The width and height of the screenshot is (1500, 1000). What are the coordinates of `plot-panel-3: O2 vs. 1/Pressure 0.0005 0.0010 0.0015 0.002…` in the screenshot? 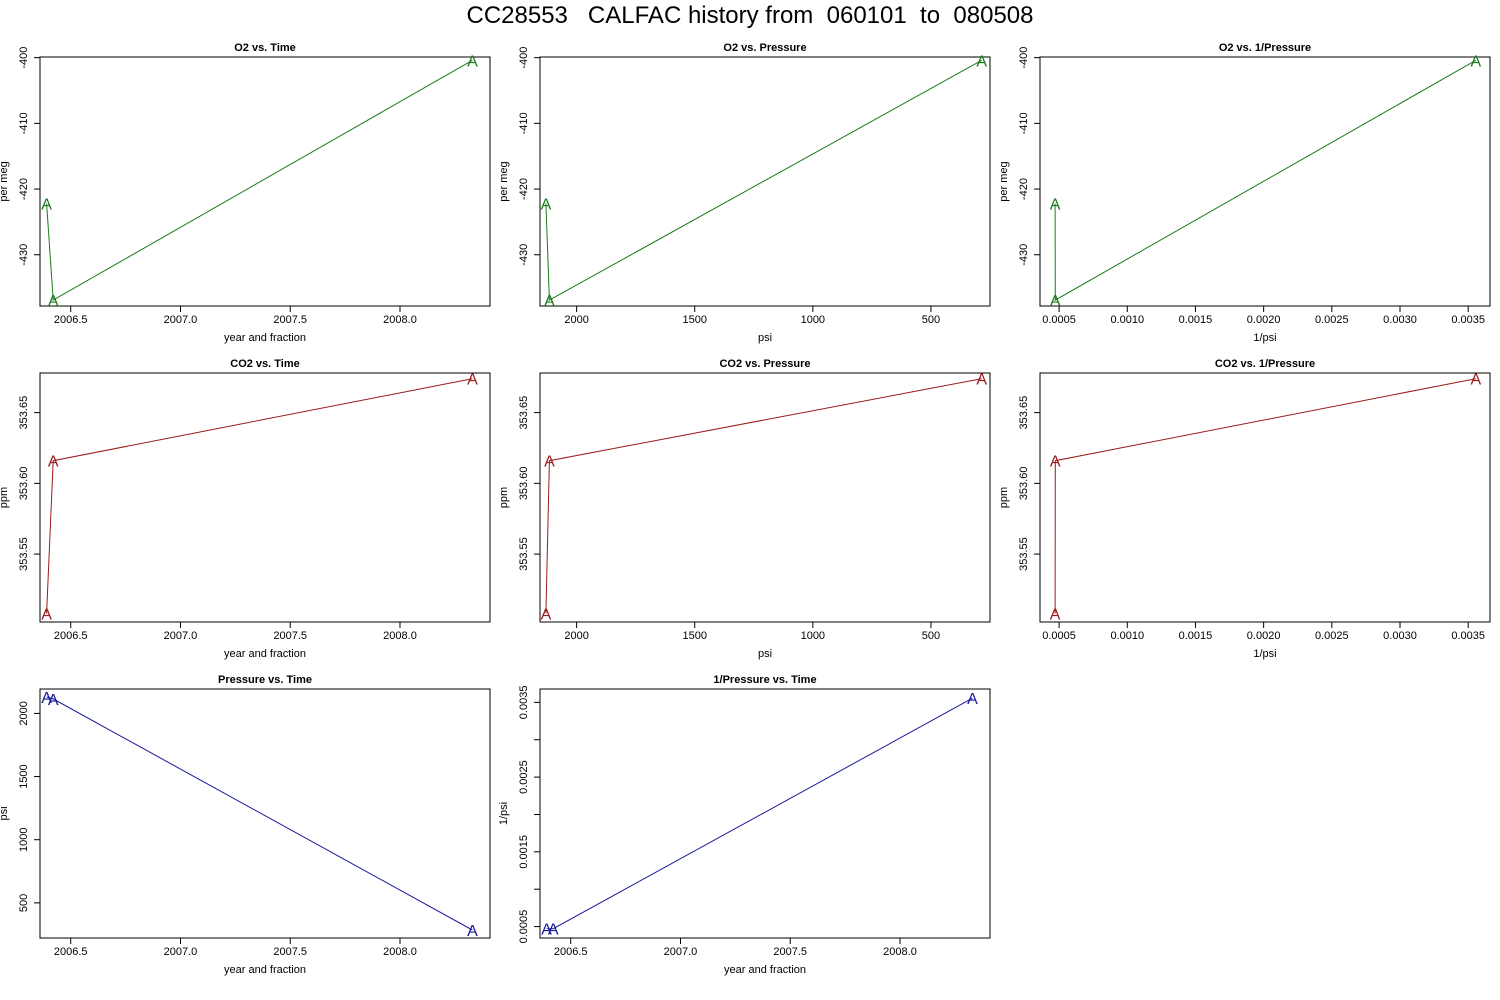 It's located at (1244, 193).